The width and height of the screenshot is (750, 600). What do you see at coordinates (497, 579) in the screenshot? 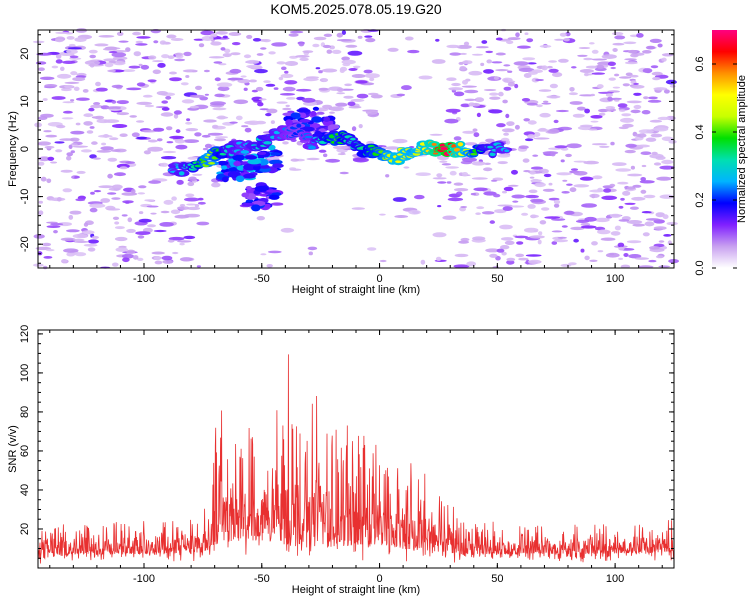
I see `x-tick-label: 50` at bounding box center [497, 579].